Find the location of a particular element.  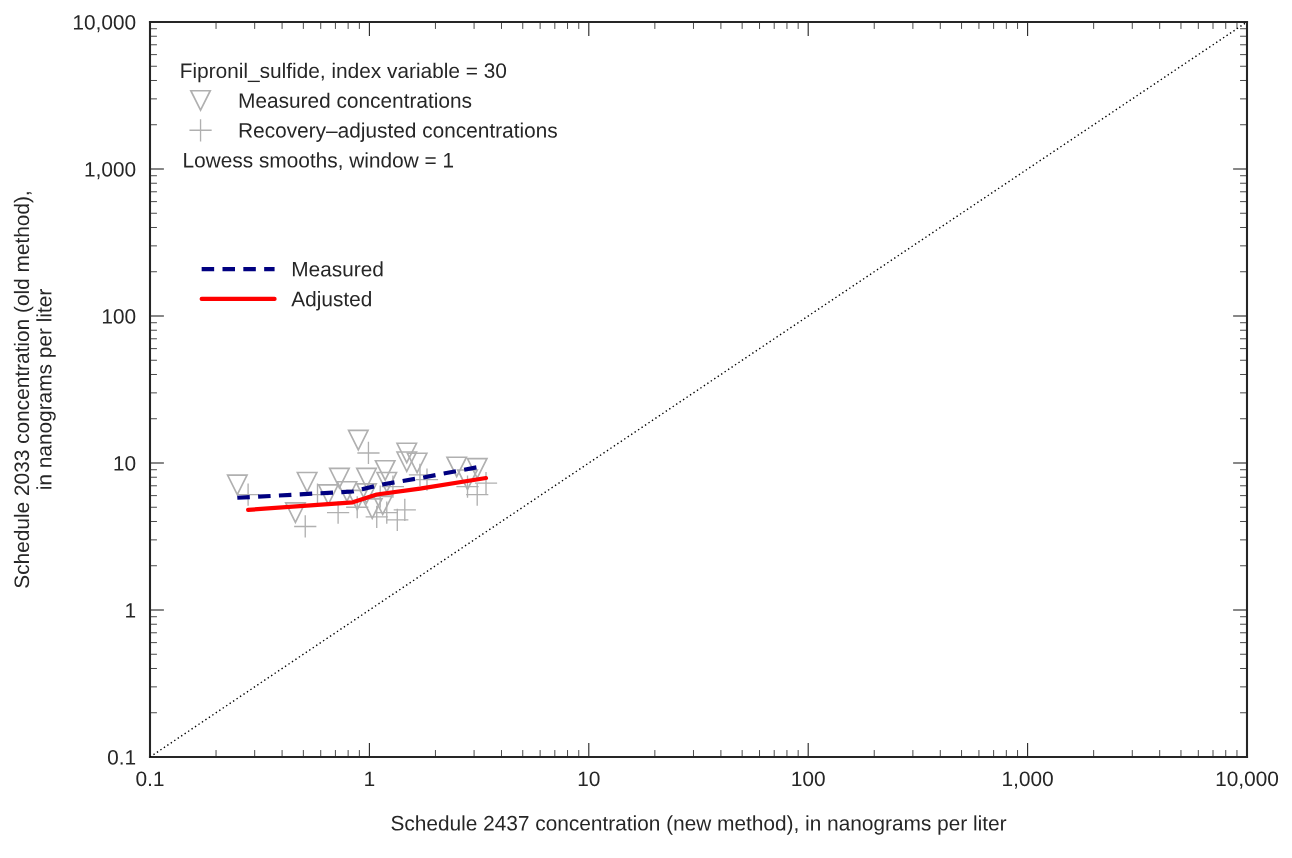

legend-label: Measured concentrations is located at coordinates (355, 100).